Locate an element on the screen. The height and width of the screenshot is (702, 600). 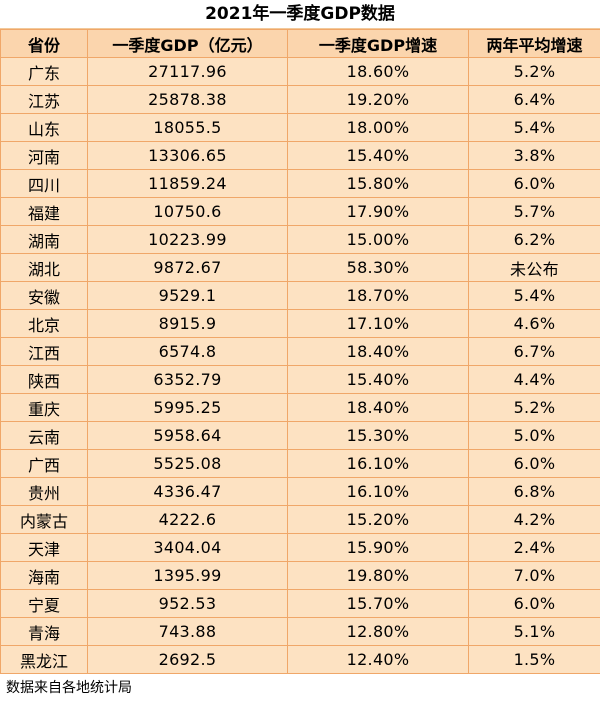
cell-two-year-growth: 5.2% is located at coordinates (534, 408).